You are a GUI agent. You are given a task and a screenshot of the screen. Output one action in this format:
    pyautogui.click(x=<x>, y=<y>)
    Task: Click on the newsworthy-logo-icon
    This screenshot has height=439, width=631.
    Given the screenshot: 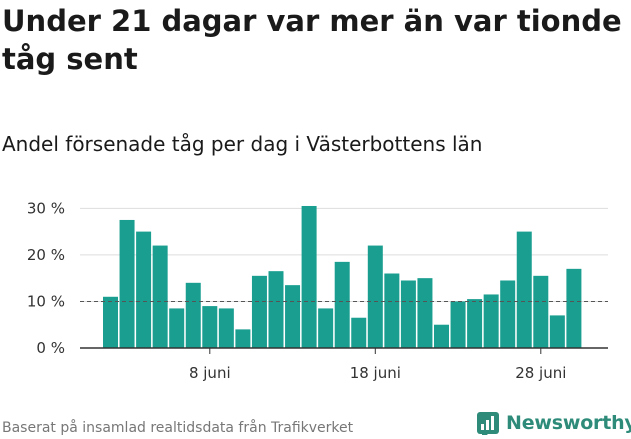 What is the action you would take?
    pyautogui.click(x=488, y=423)
    